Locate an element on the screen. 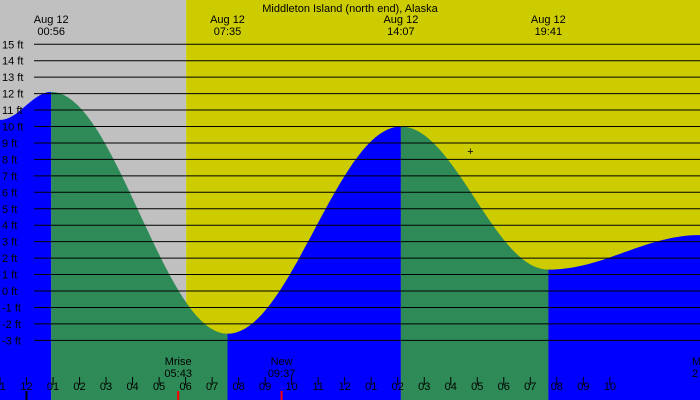  y-tick-label: 11 ft is located at coordinates (12, 111).